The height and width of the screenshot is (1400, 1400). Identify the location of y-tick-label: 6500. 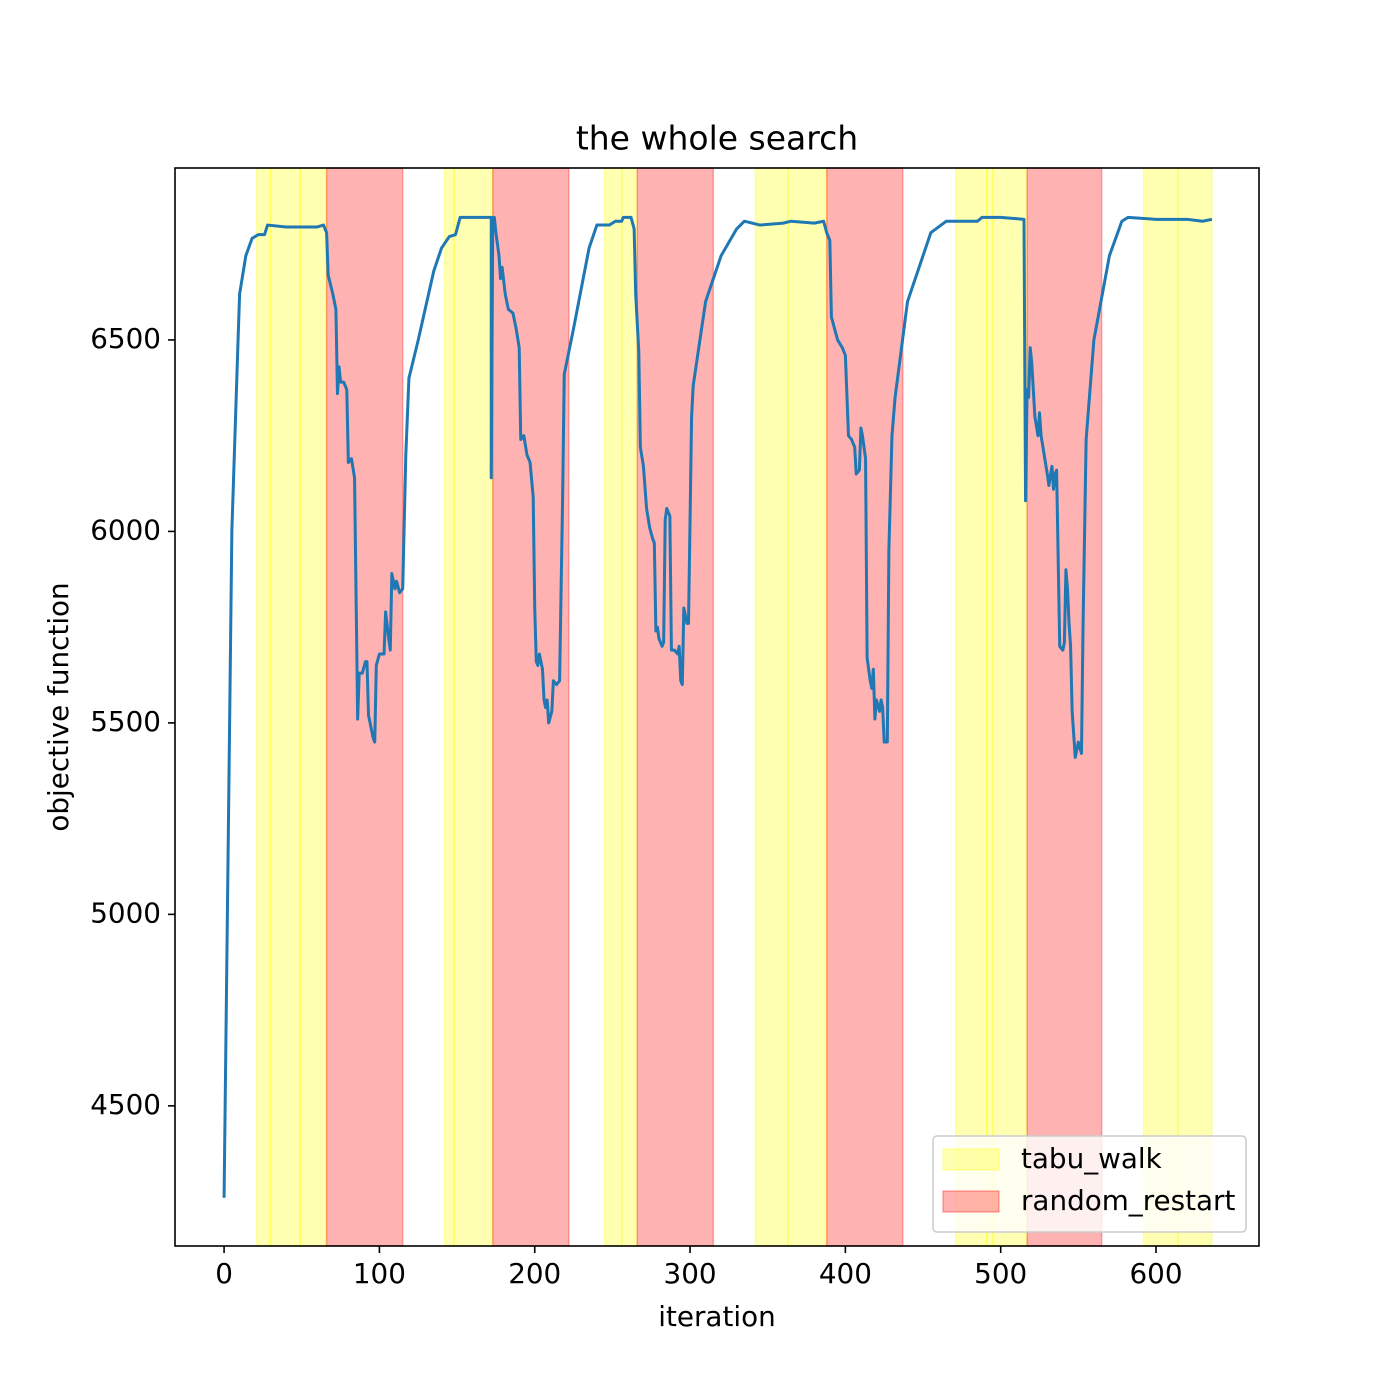
(125, 338).